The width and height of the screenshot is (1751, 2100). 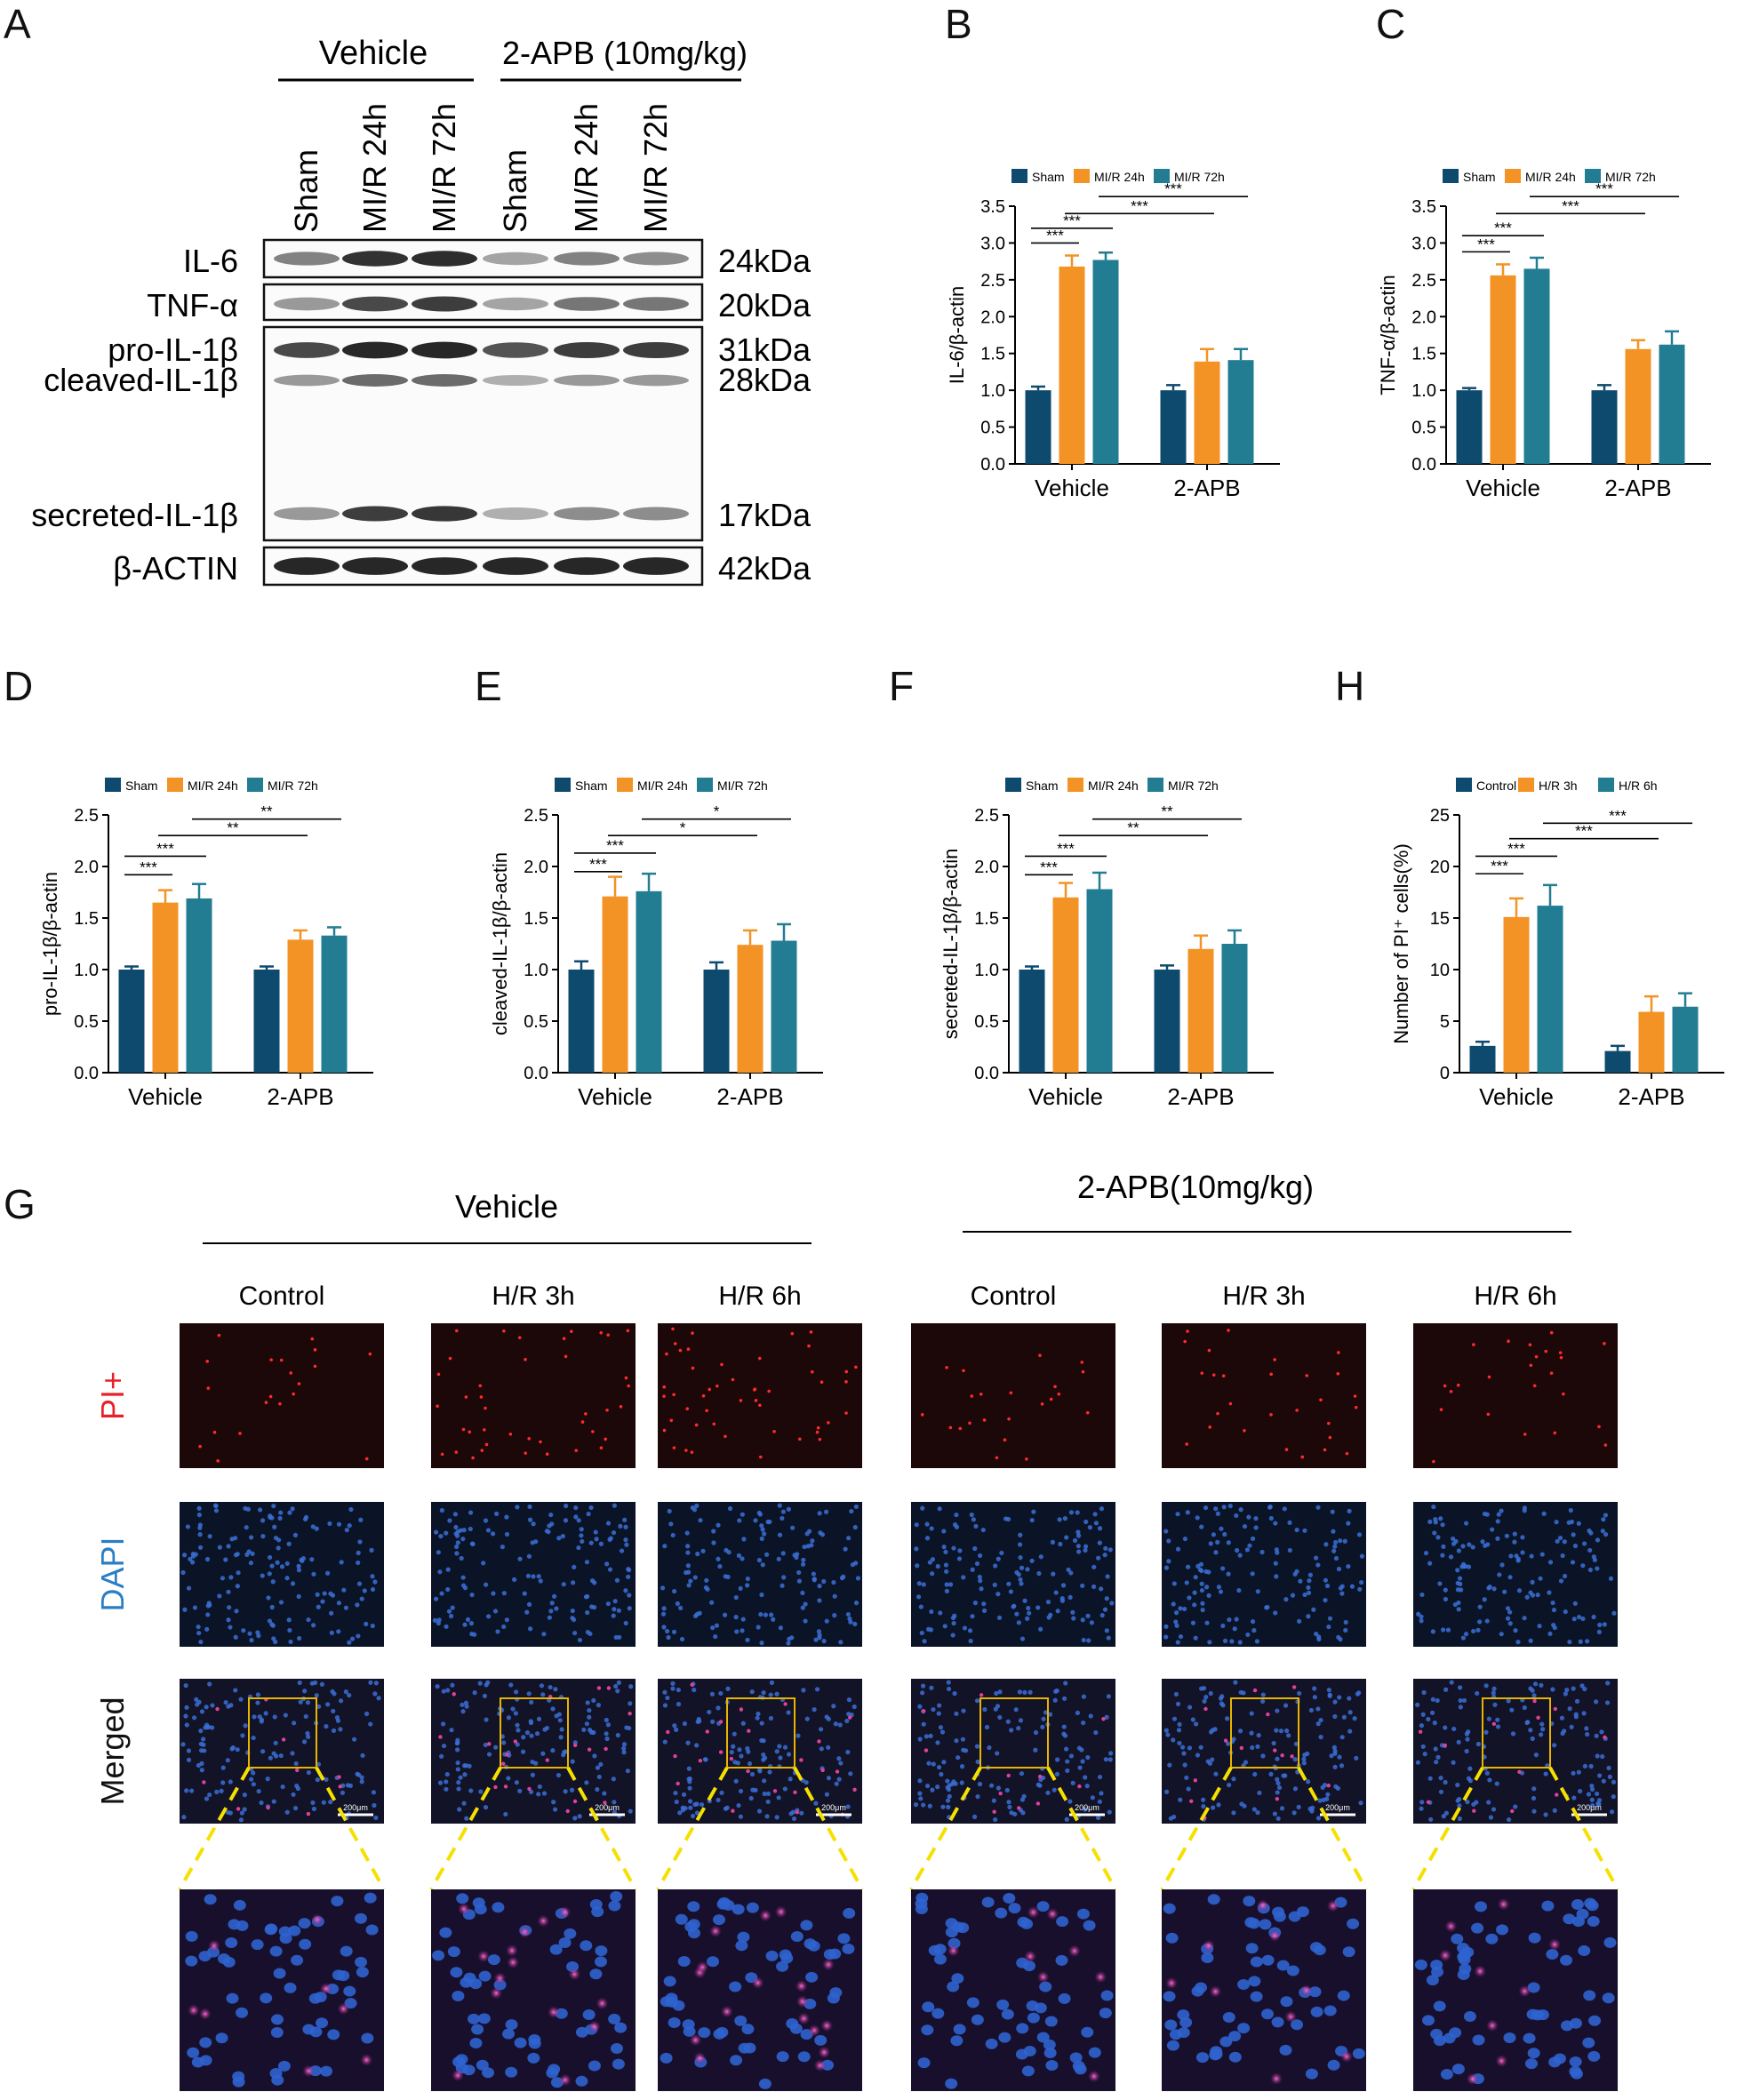 I want to click on merged-image, so click(x=1013, y=1751).